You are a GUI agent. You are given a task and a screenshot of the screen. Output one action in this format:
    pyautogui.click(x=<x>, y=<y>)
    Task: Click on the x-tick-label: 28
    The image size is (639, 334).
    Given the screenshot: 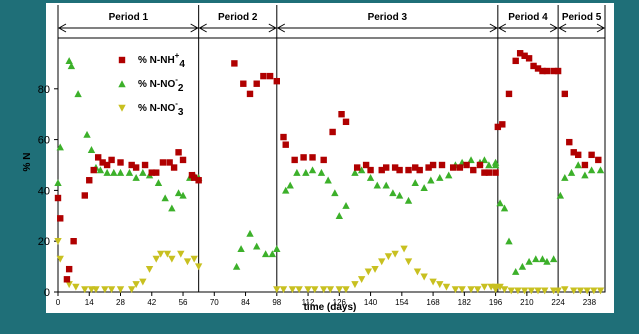 What is the action you would take?
    pyautogui.click(x=120, y=302)
    